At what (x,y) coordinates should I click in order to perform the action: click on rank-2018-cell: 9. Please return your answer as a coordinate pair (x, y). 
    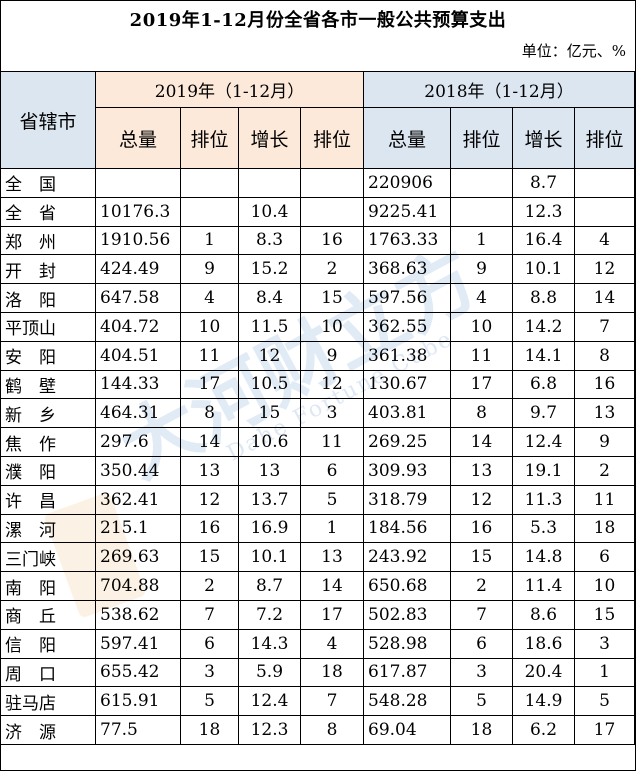
    Looking at the image, I should click on (481, 269).